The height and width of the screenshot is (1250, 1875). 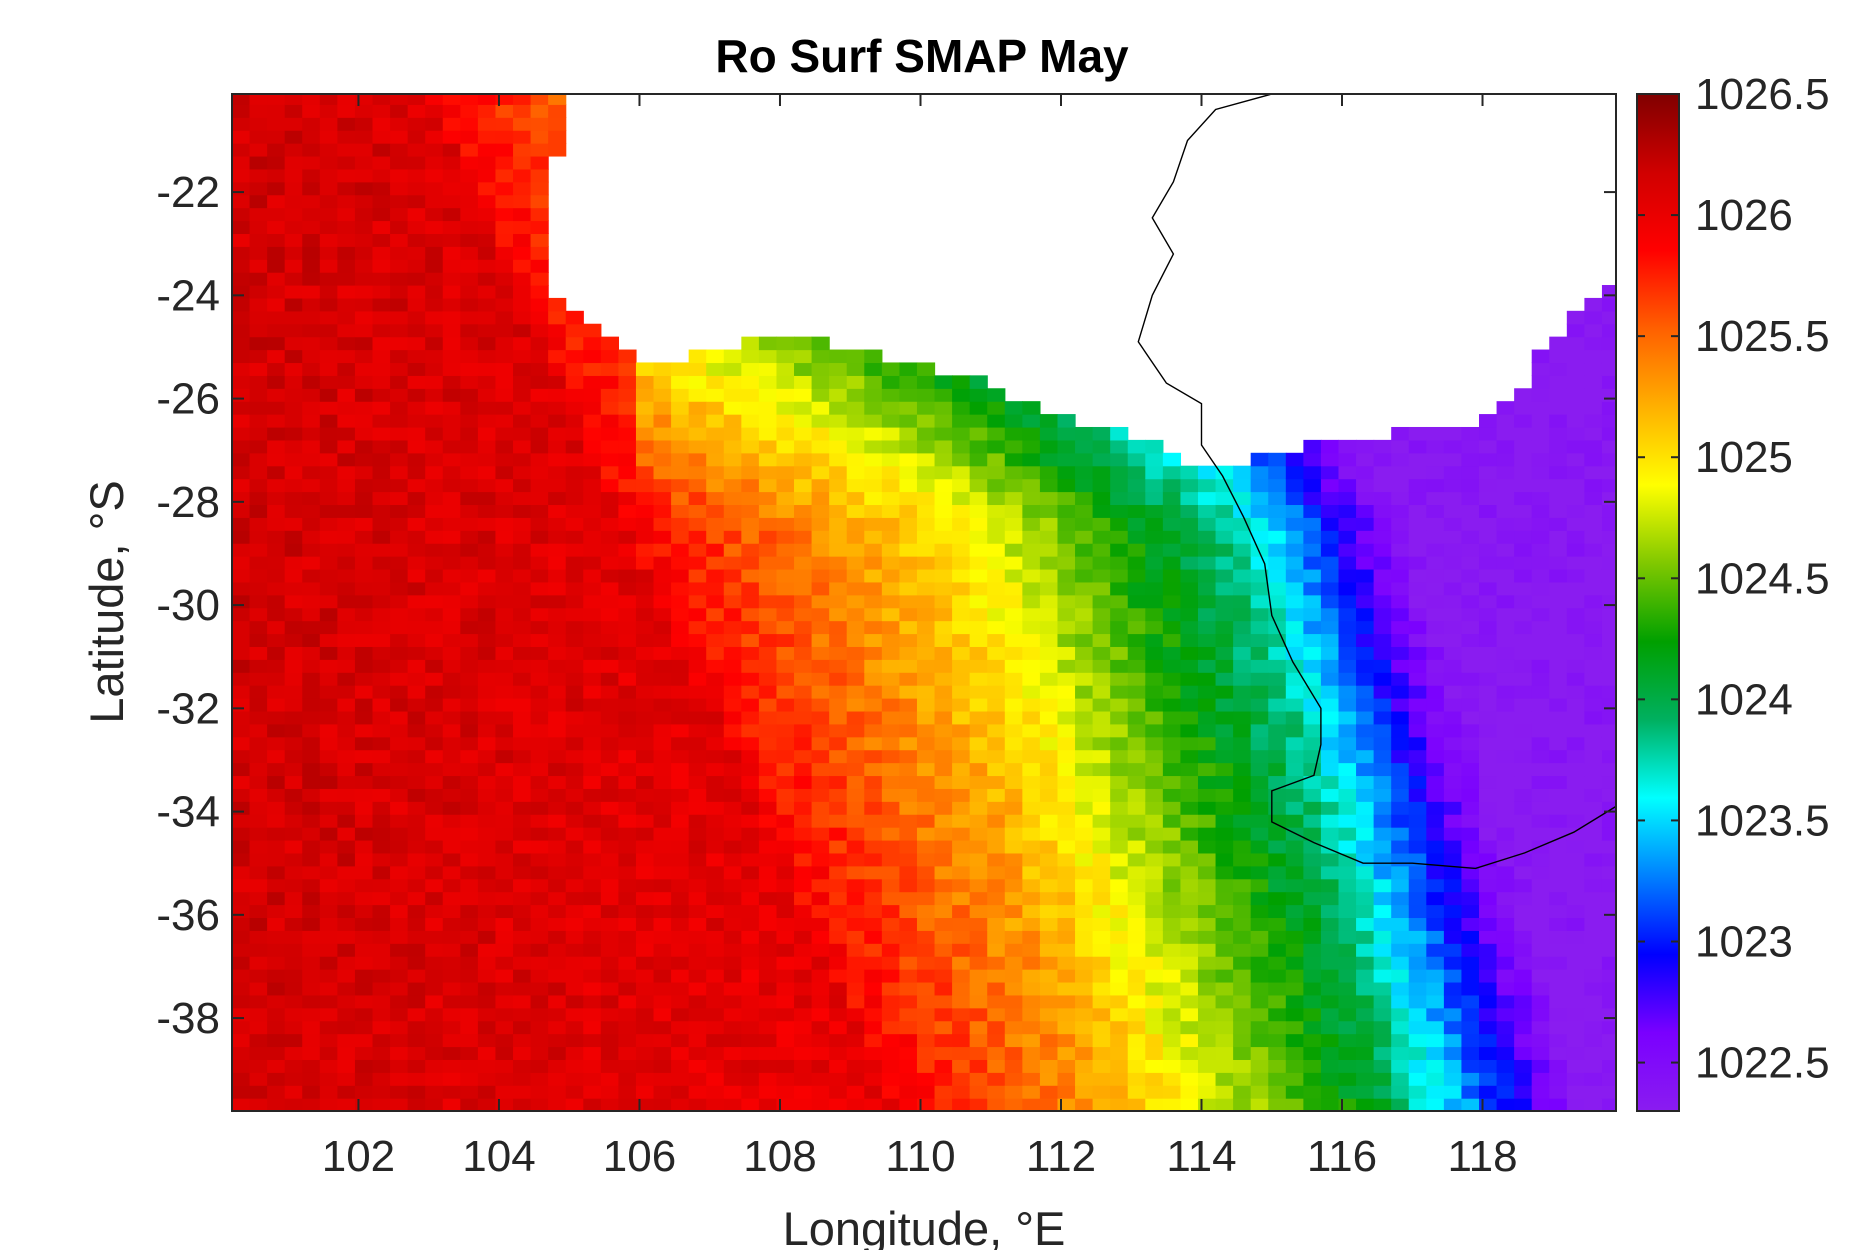 What do you see at coordinates (188, 812) in the screenshot?
I see `y-tick-label: -34` at bounding box center [188, 812].